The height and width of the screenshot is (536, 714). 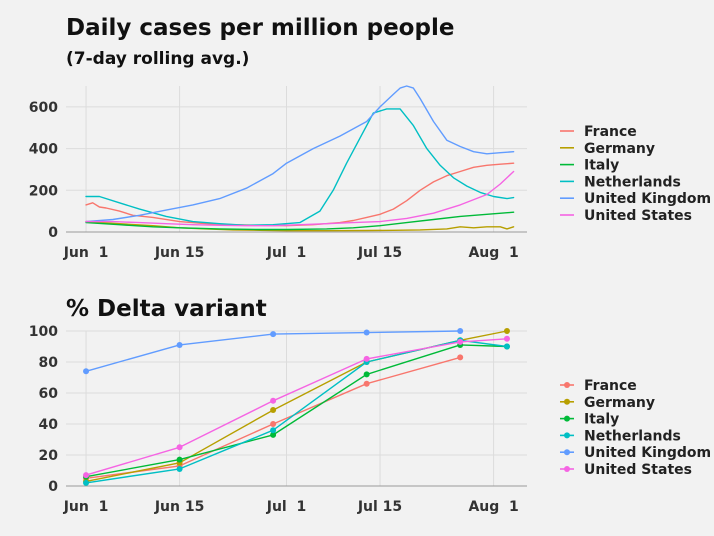 What do you see at coordinates (567, 435) in the screenshot?
I see `legend-marker-netherlands` at bounding box center [567, 435].